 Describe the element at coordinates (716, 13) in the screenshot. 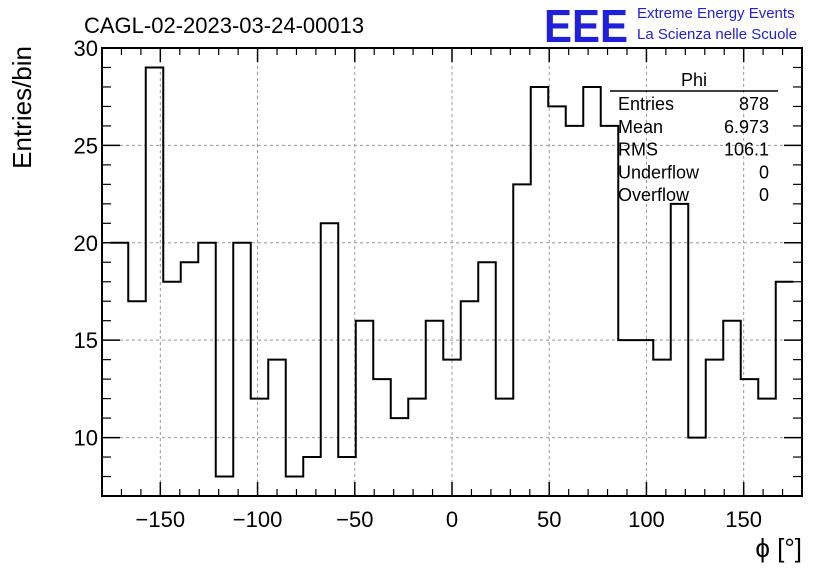

I see `logo-line-1: Extreme Energy Events` at that location.